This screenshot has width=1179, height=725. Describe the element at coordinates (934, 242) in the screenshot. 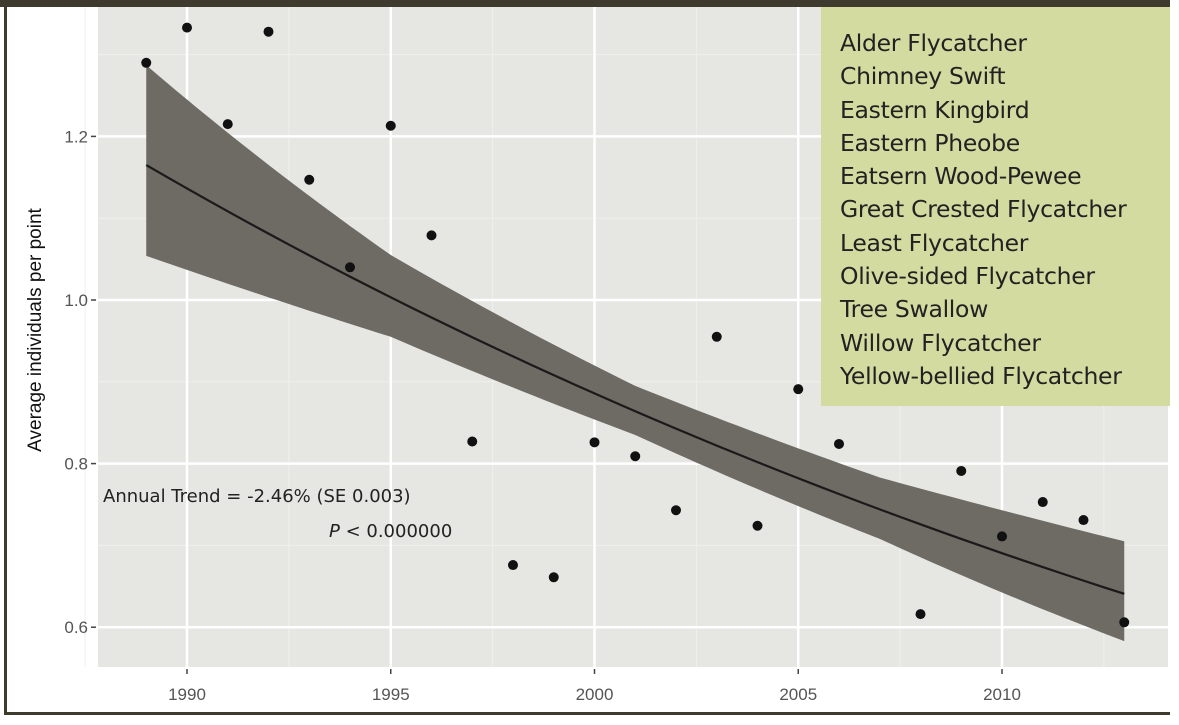

I see `legend-species-item: Least Flycatcher` at that location.